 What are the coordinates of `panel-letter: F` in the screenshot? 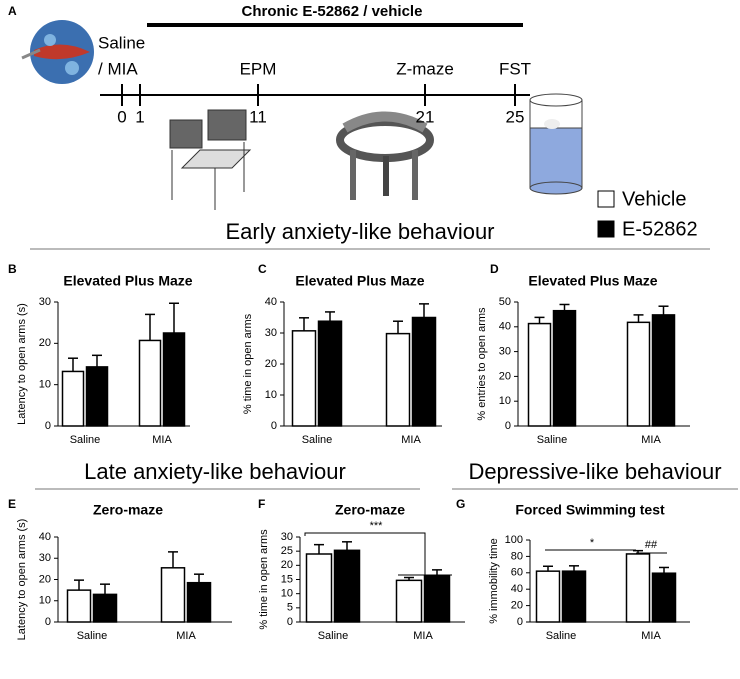 It's located at (261, 504).